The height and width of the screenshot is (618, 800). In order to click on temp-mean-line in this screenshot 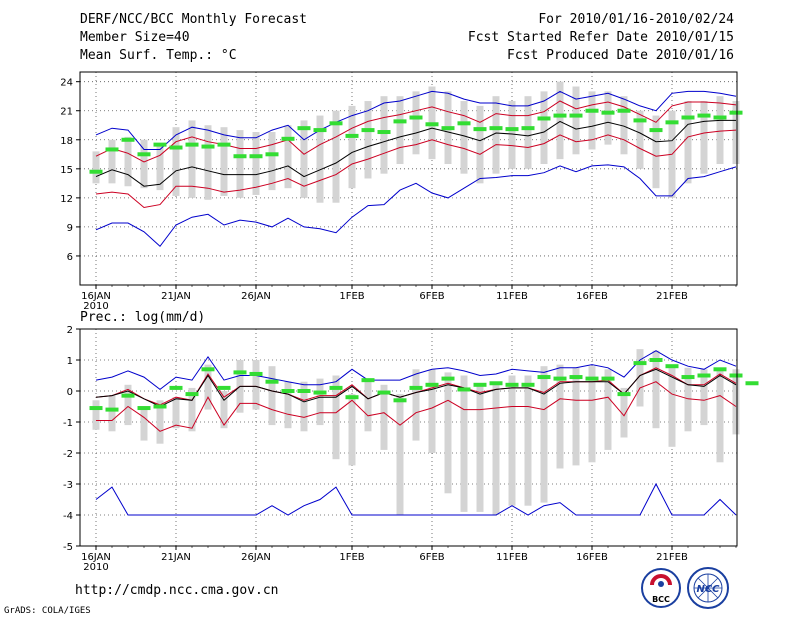, I will do `click(415, 153)`.